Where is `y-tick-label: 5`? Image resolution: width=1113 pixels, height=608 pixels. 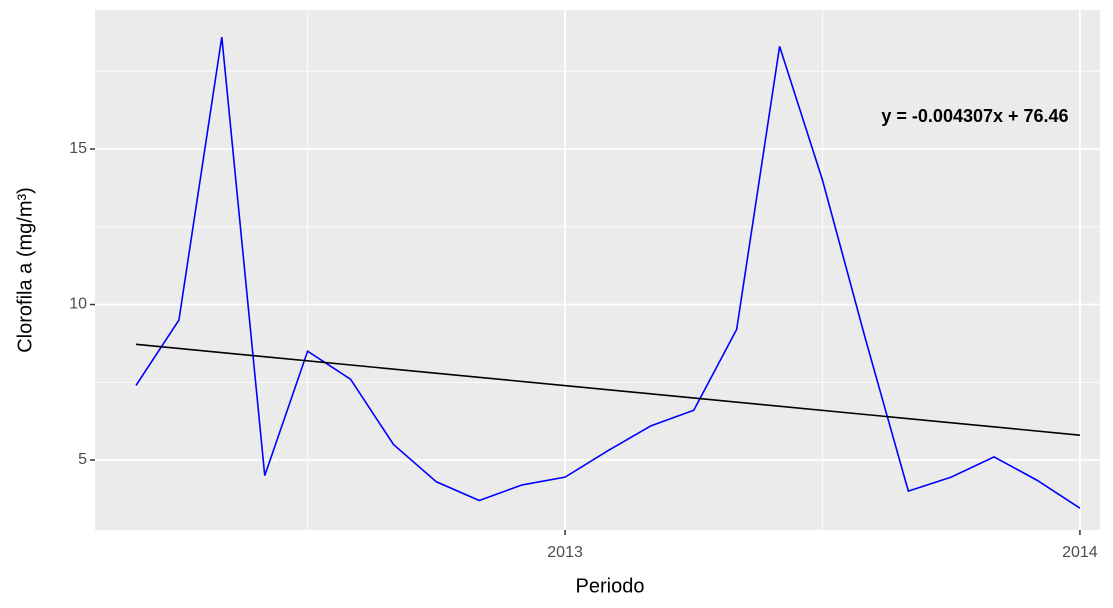
y-tick-label: 5 is located at coordinates (82, 459).